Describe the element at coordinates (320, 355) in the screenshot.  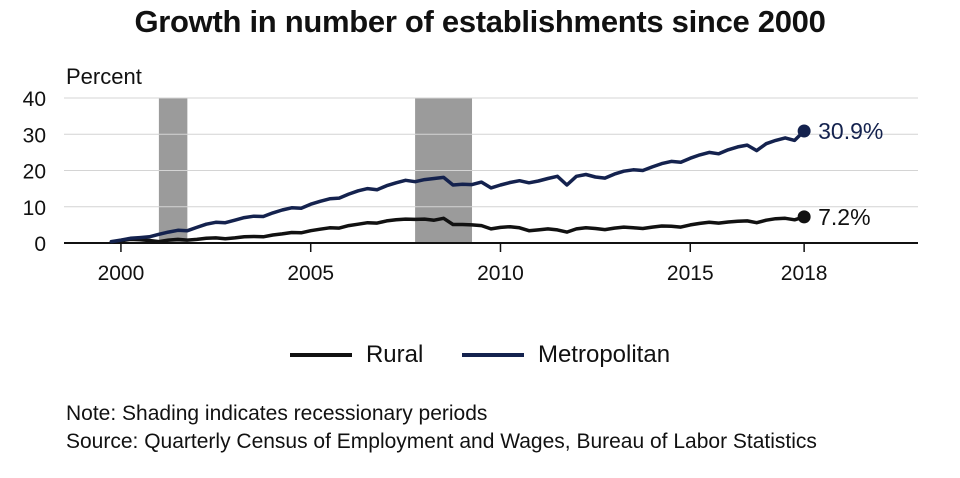
I see `legend-swatch-rural` at that location.